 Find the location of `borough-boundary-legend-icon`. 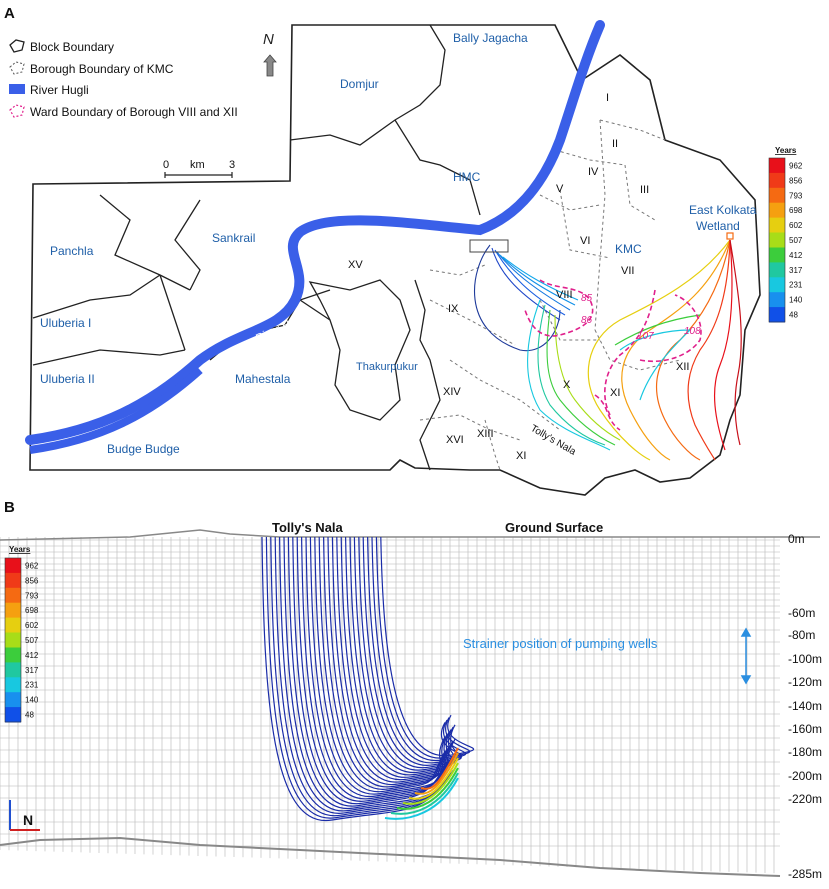

borough-boundary-legend-icon is located at coordinates (17, 68).